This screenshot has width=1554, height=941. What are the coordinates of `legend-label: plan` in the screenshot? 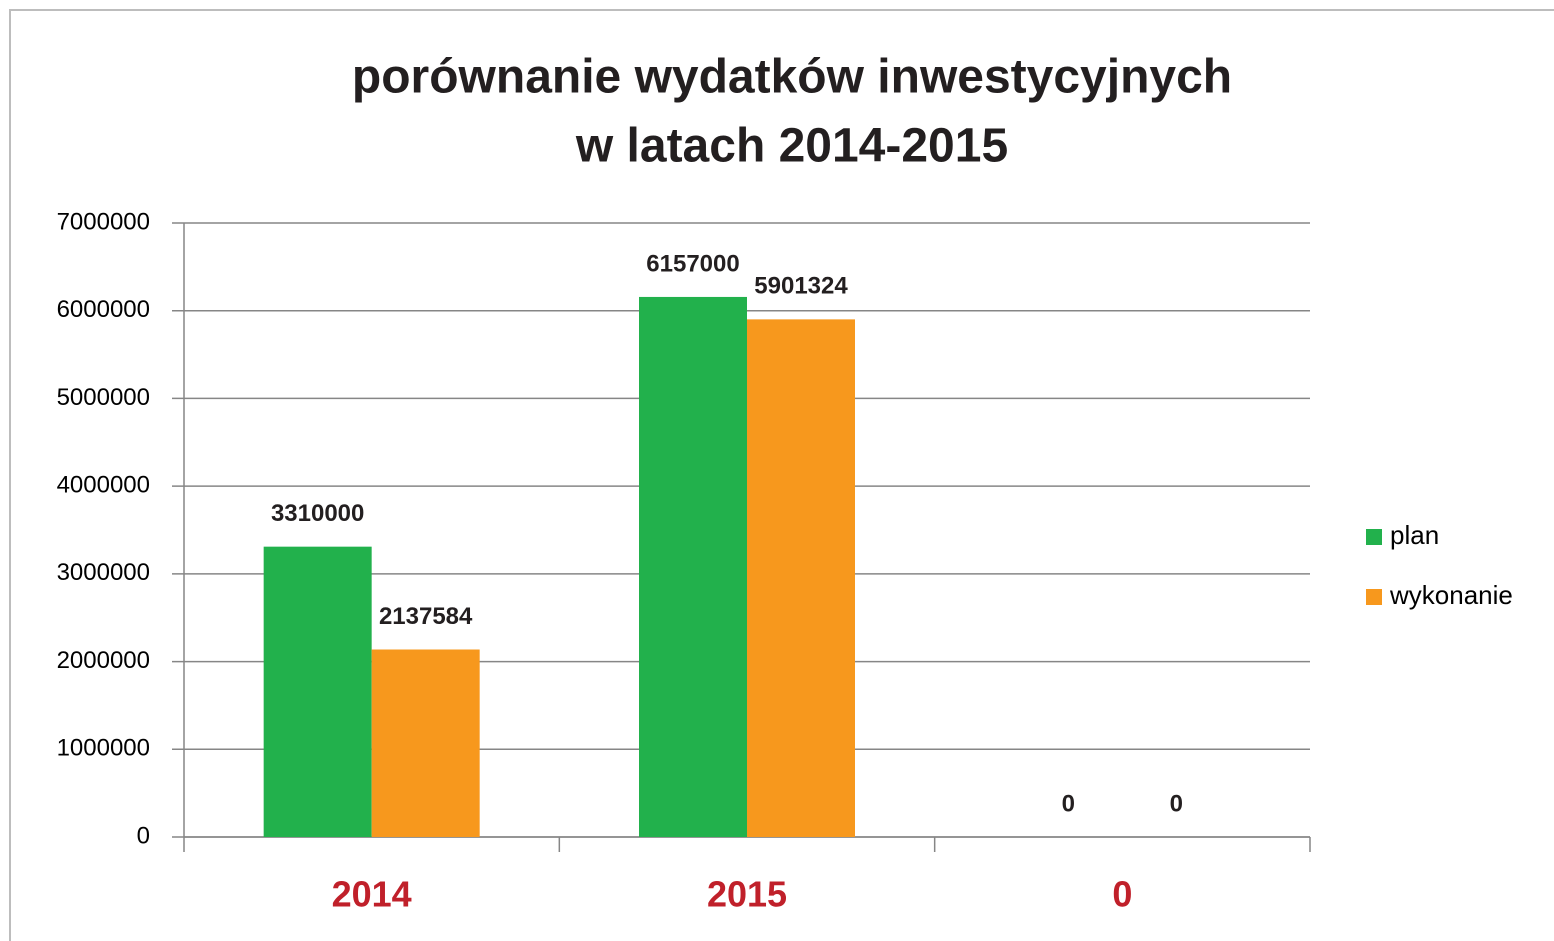 It's located at (1414, 535).